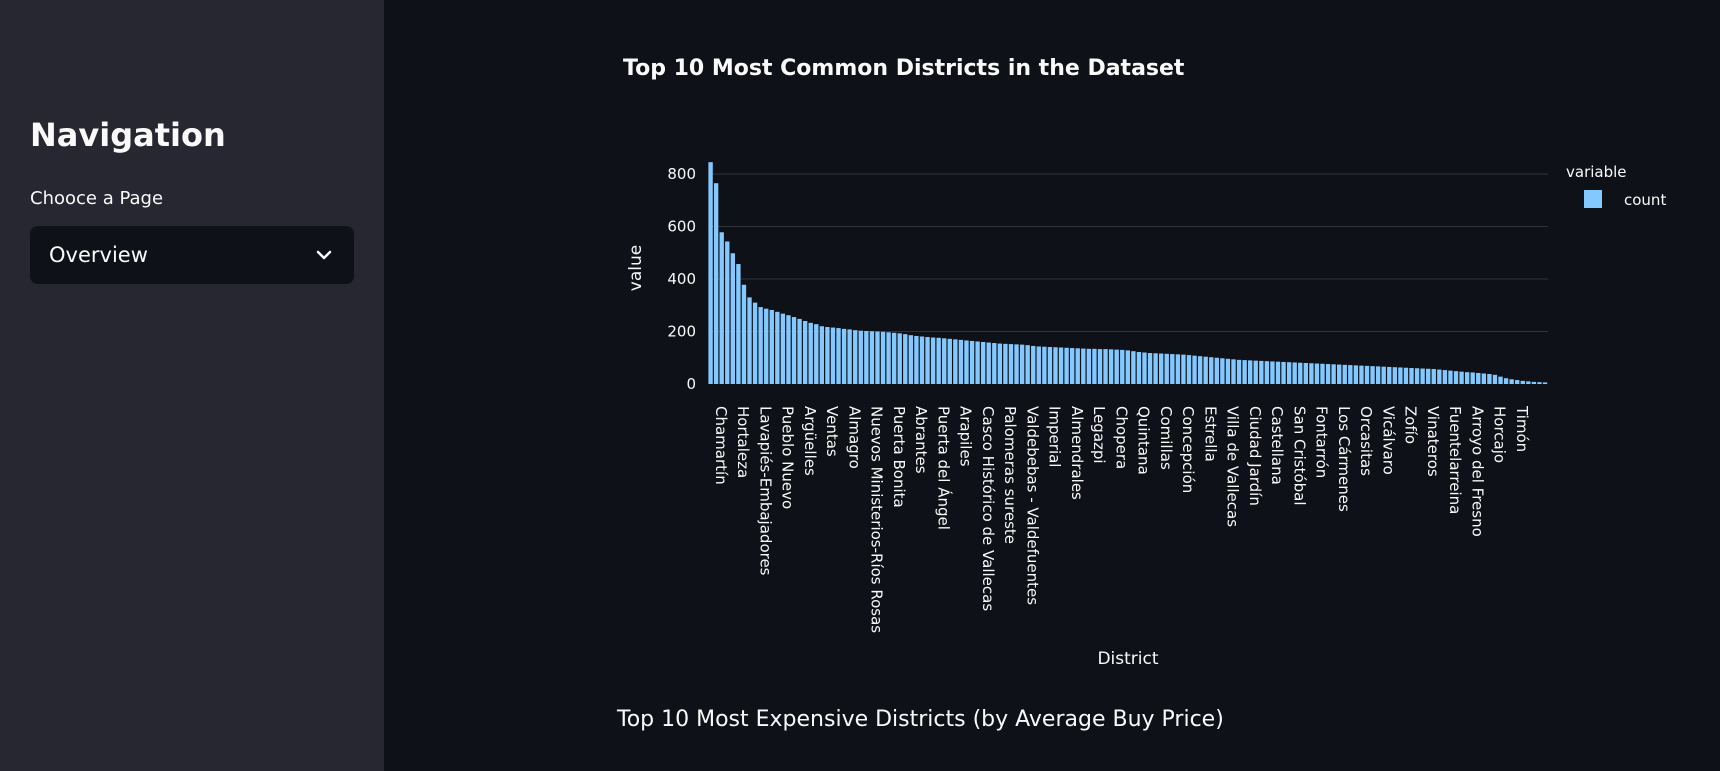 This screenshot has width=1720, height=771. I want to click on y-tick-label: 200, so click(681, 332).